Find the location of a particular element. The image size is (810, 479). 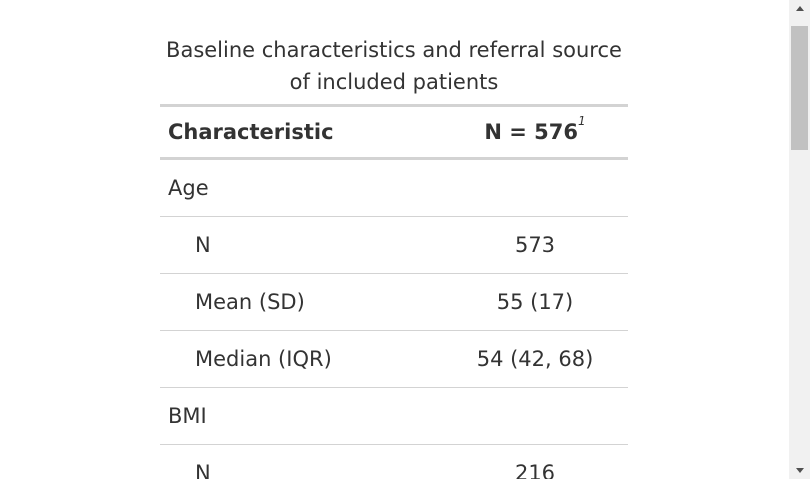

scroll-down-button is located at coordinates (799, 470).